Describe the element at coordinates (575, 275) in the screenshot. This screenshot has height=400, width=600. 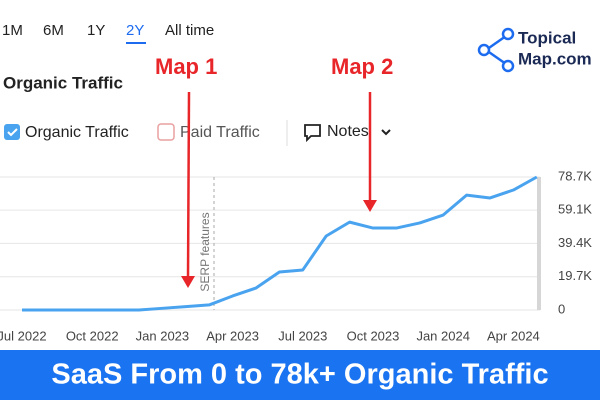
I see `y-tick-label: 19.7K` at that location.